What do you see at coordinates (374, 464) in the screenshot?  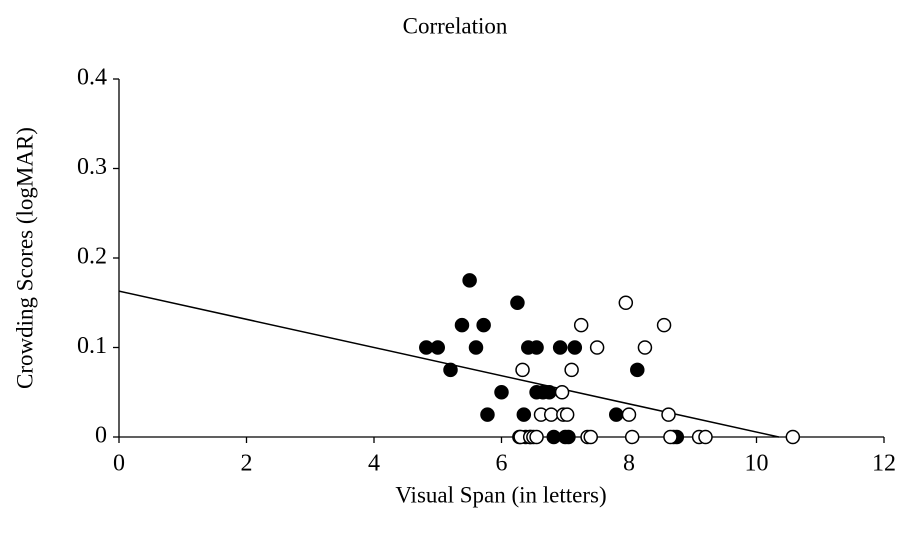 I see `x-tick-label: 4` at bounding box center [374, 464].